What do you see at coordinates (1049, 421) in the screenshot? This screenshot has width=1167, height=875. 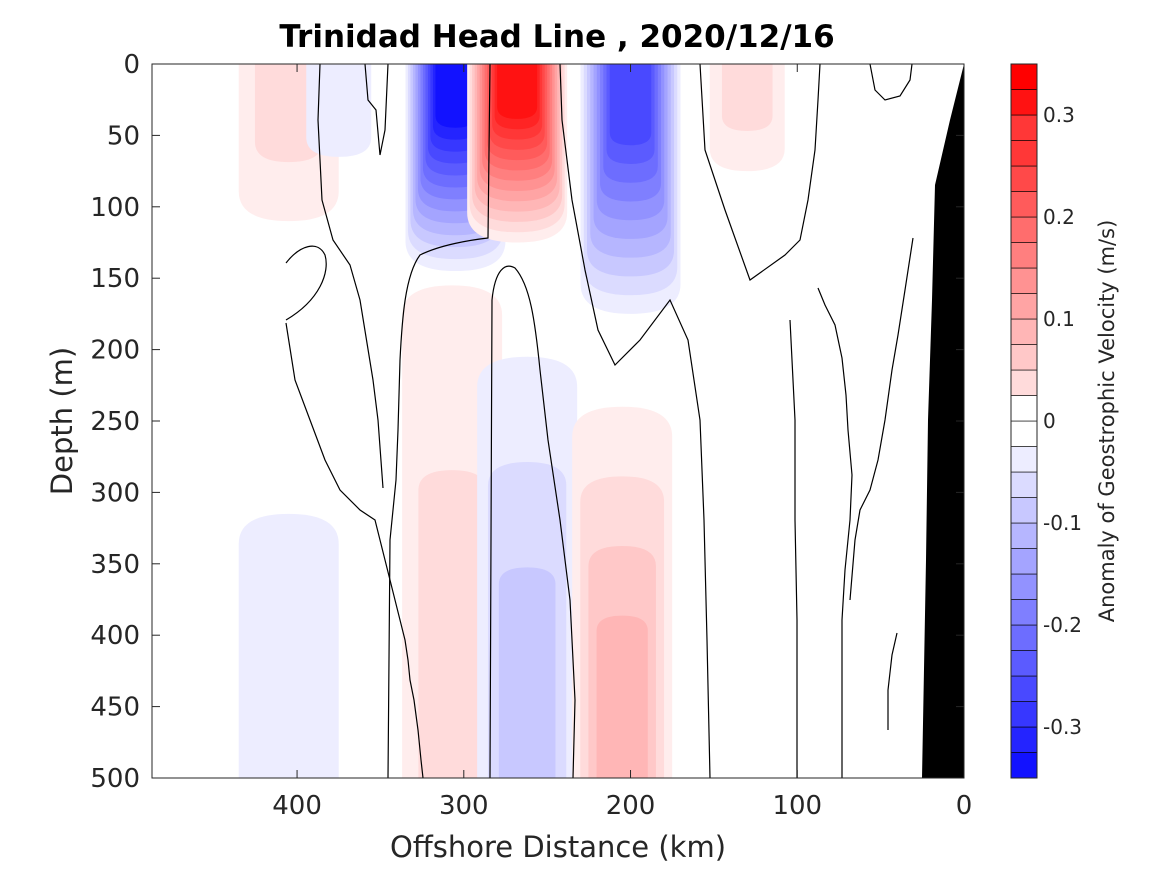 I see `colorbar-tick-label: 0` at bounding box center [1049, 421].